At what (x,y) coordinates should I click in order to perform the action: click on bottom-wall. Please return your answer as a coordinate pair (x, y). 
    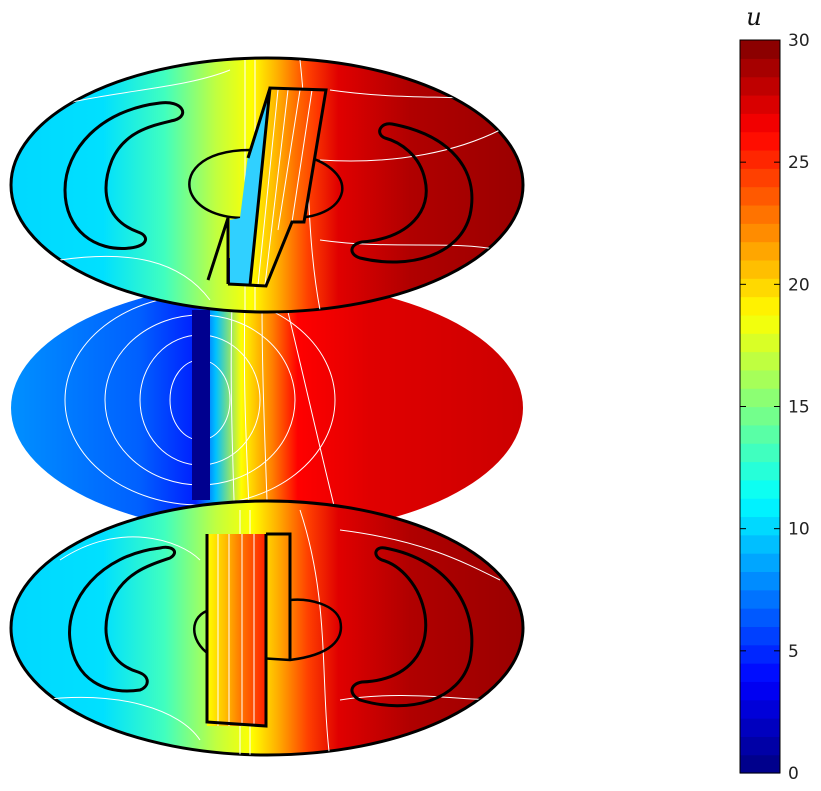
    Looking at the image, I should click on (236, 630).